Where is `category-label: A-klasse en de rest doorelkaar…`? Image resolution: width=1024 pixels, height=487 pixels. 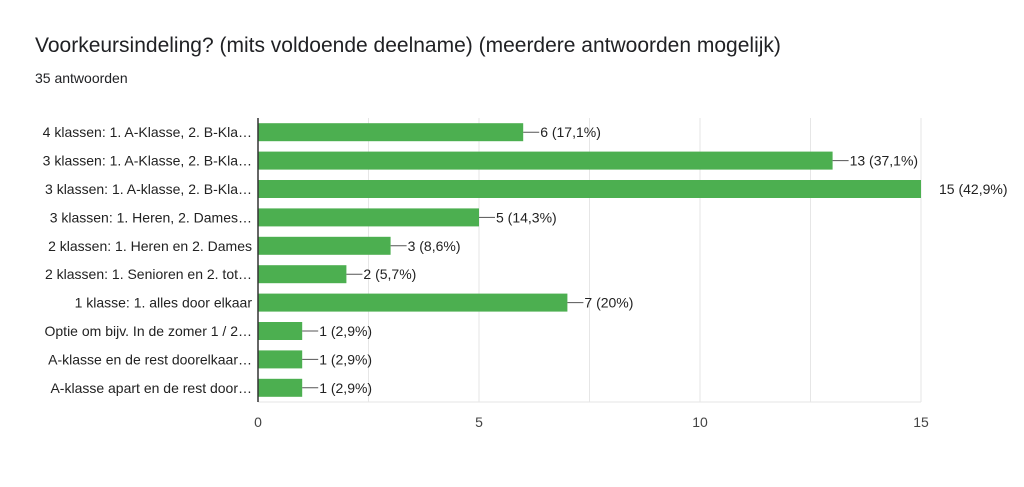
category-label: A-klasse en de rest doorelkaar… is located at coordinates (150, 359).